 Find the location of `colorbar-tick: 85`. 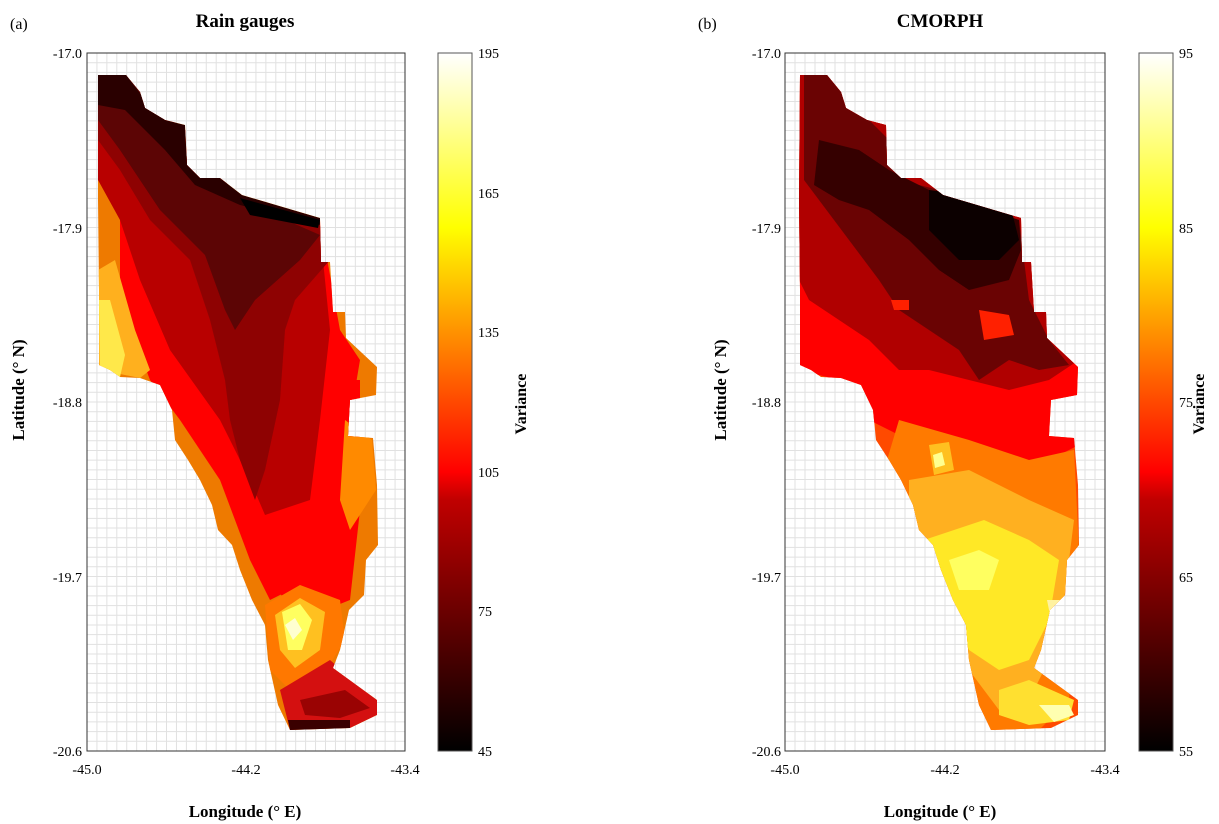

colorbar-tick: 85 is located at coordinates (1186, 229).